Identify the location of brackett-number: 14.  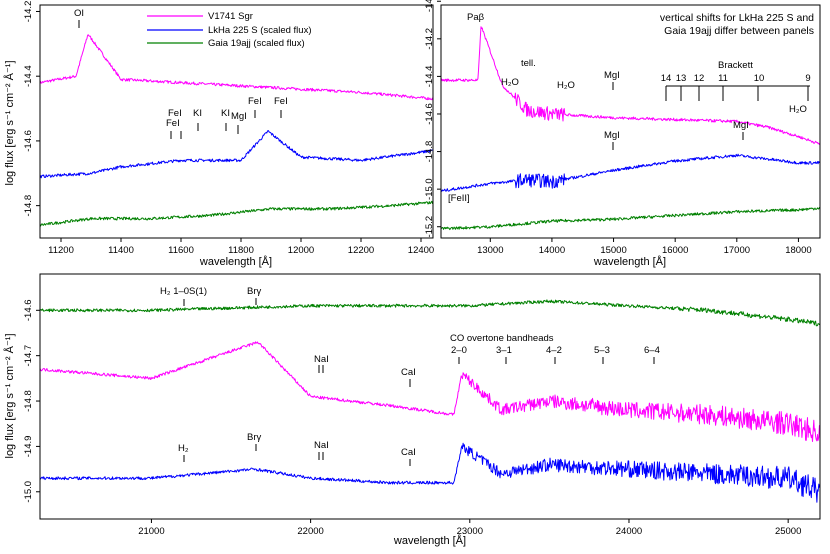
(666, 78).